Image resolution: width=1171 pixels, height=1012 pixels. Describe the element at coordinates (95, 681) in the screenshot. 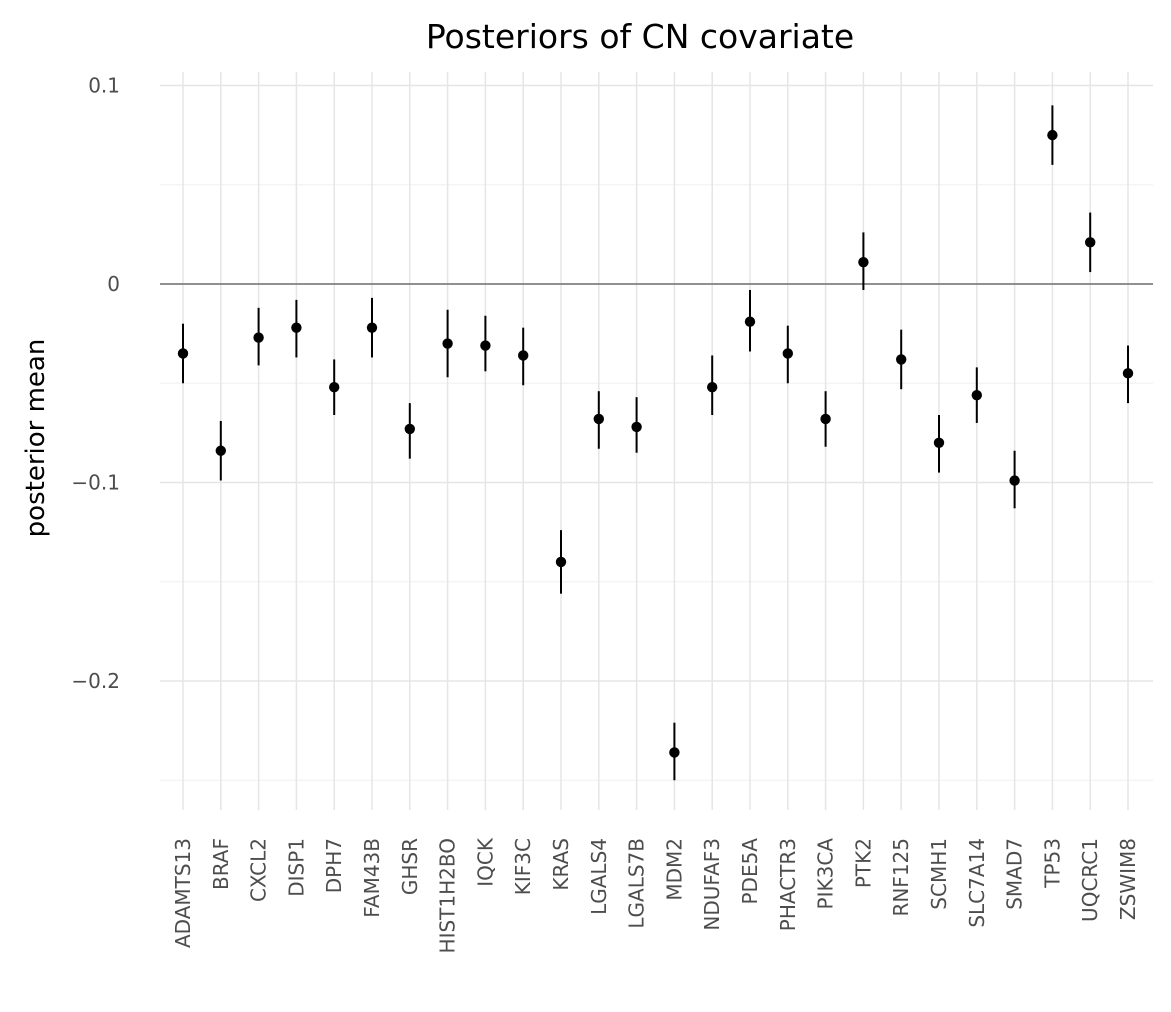

I see `y-tick-label: −0.2` at that location.